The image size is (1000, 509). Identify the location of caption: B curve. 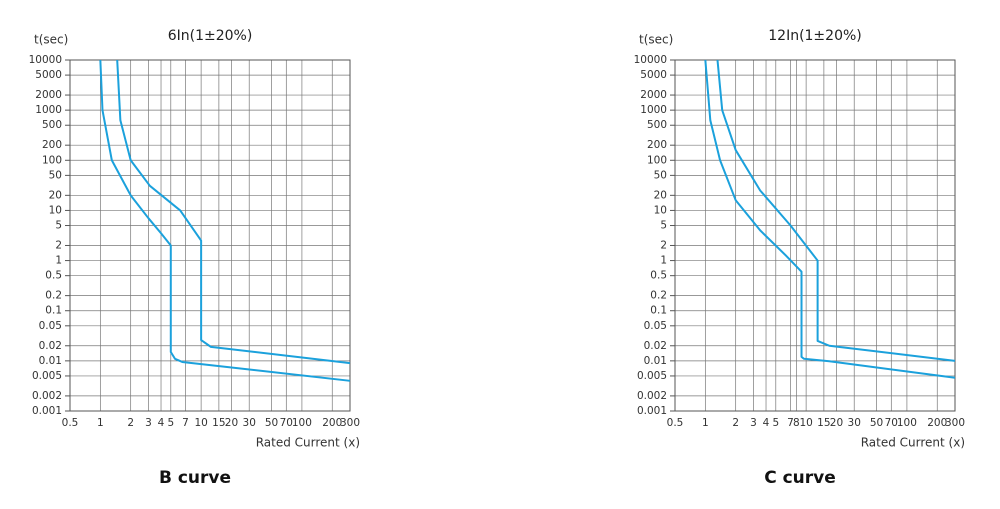
(195, 478).